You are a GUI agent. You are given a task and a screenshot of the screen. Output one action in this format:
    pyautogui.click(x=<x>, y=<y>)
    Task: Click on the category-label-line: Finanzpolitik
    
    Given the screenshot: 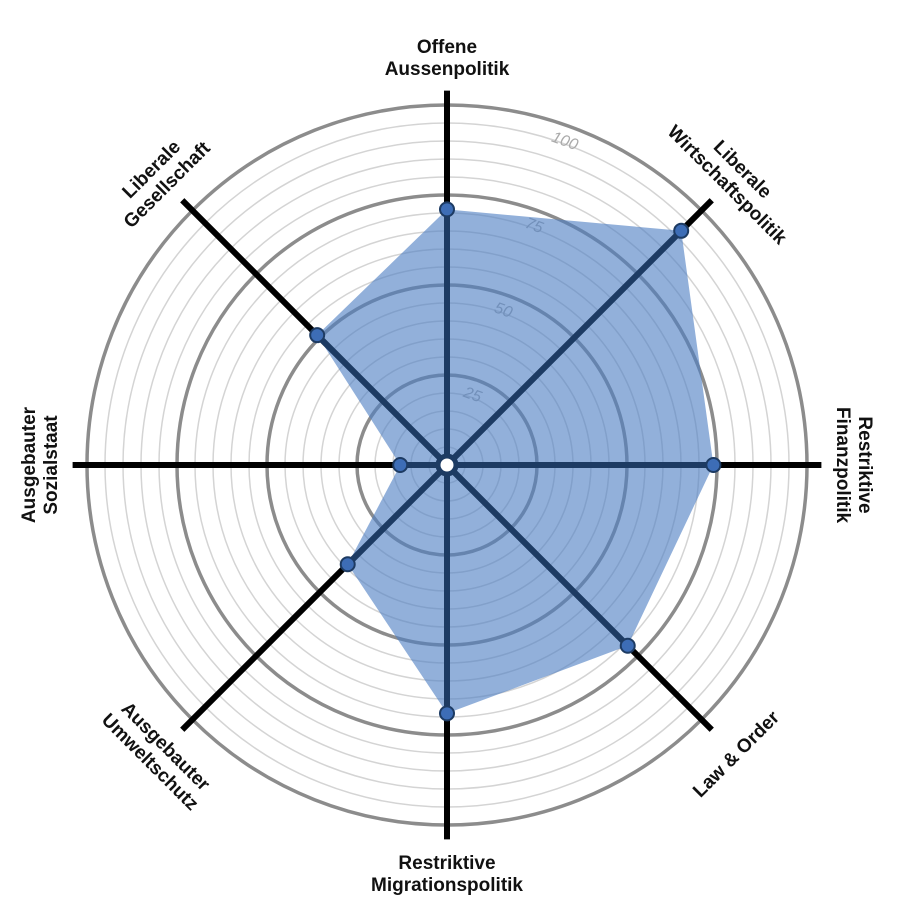 What is the action you would take?
    pyautogui.click(x=842, y=465)
    